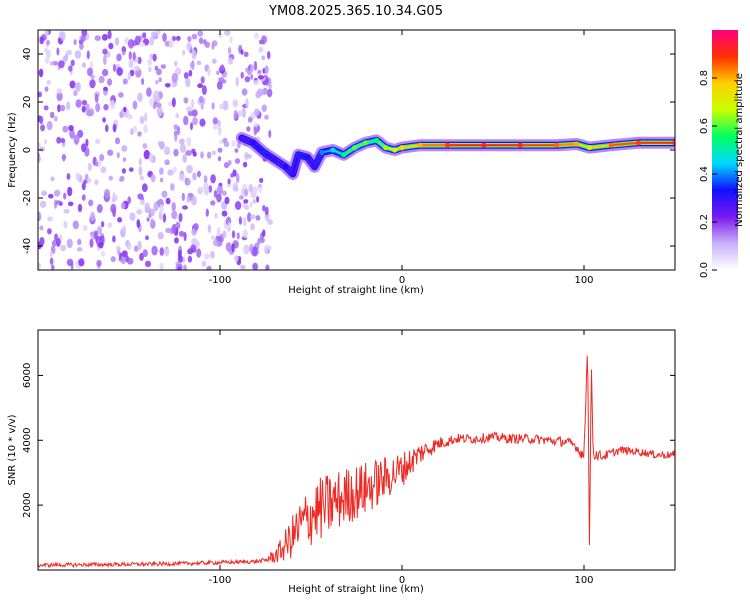 The width and height of the screenshot is (750, 600). I want to click on colorbar-label: Normalized spectral amplitude, so click(739, 150).